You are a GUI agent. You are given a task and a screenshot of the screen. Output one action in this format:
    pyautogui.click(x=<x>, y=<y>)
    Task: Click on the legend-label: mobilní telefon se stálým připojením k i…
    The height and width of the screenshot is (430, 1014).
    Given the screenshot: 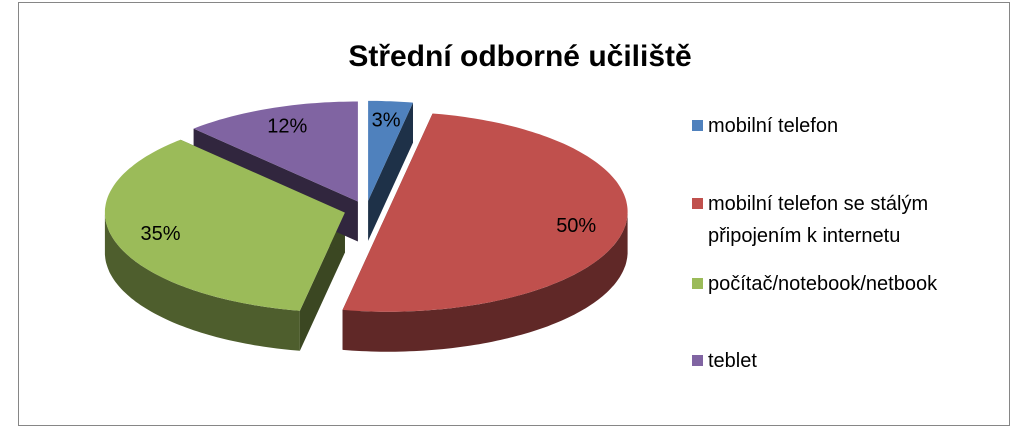 What is the action you would take?
    pyautogui.click(x=818, y=220)
    